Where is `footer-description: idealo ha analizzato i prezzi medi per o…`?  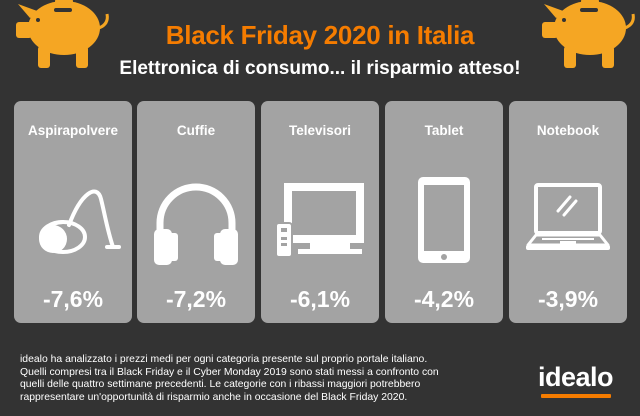 footer-description: idealo ha analizzato i prezzi medi per o… is located at coordinates (240, 379).